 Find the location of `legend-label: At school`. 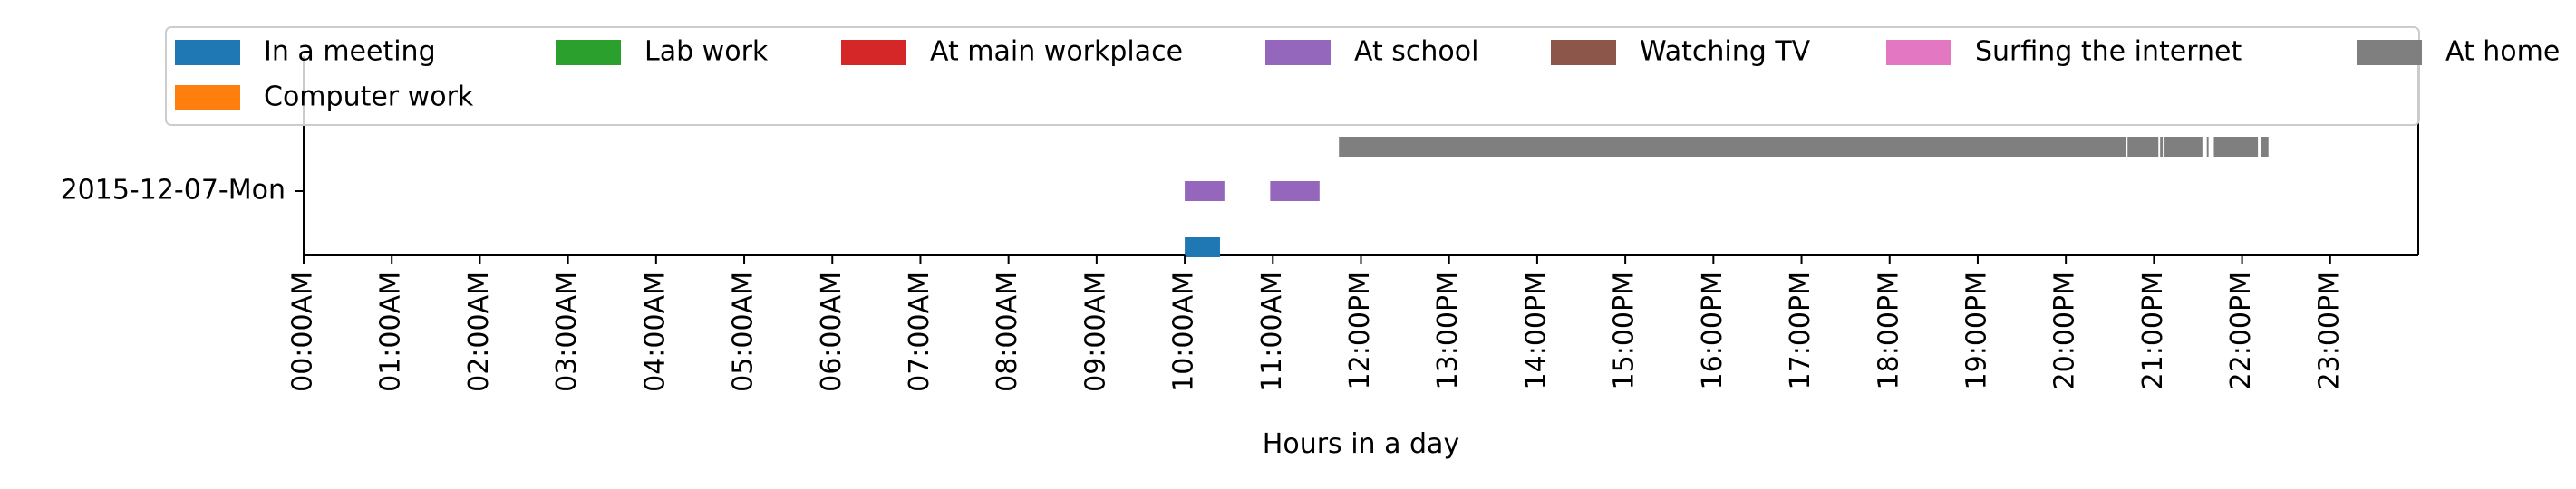

legend-label: At school is located at coordinates (1416, 52).